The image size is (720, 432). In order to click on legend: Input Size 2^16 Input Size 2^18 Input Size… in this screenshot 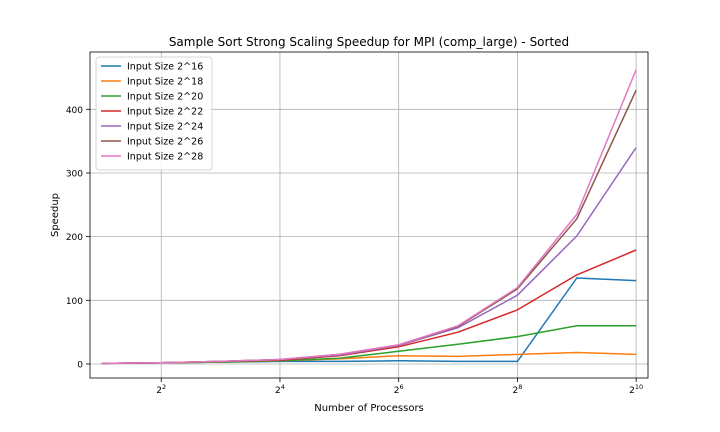, I will do `click(154, 113)`.